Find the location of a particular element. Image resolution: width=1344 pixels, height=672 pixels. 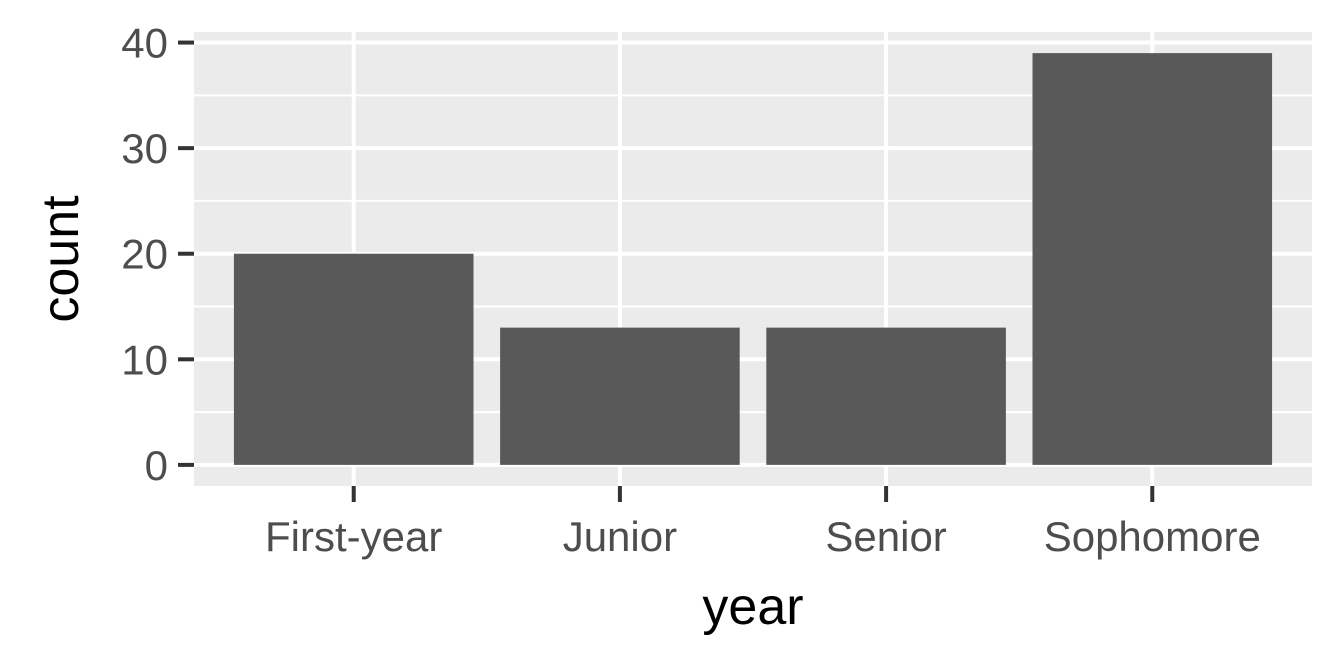

bar-first-year is located at coordinates (353, 359).